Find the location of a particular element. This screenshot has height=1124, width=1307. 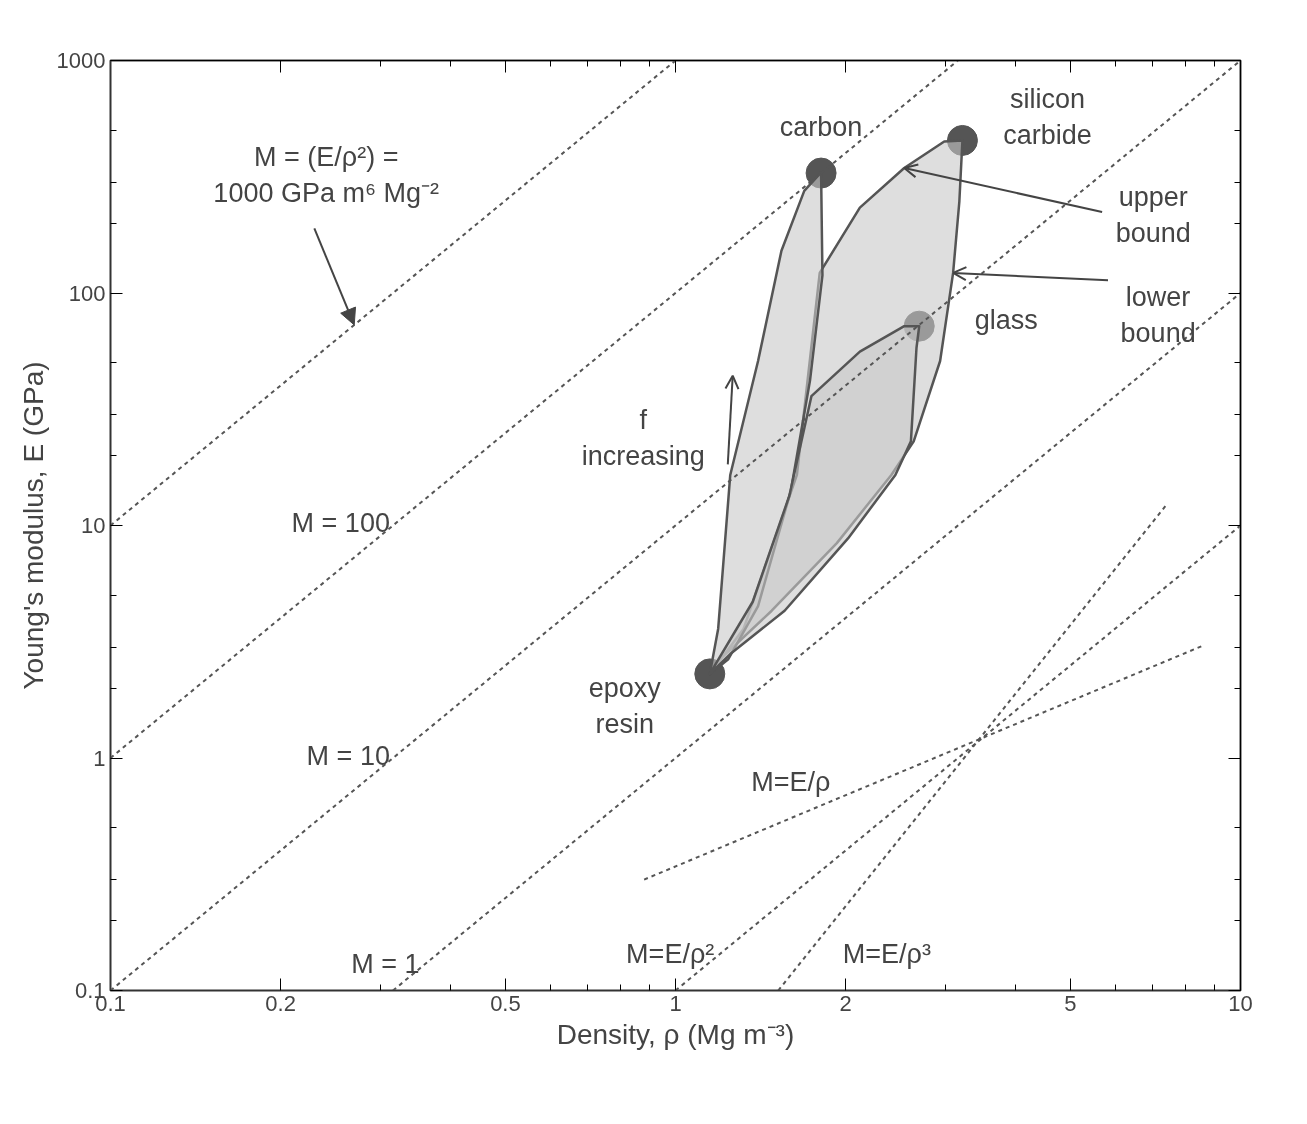

annotation: M=E/ρ is located at coordinates (791, 782).